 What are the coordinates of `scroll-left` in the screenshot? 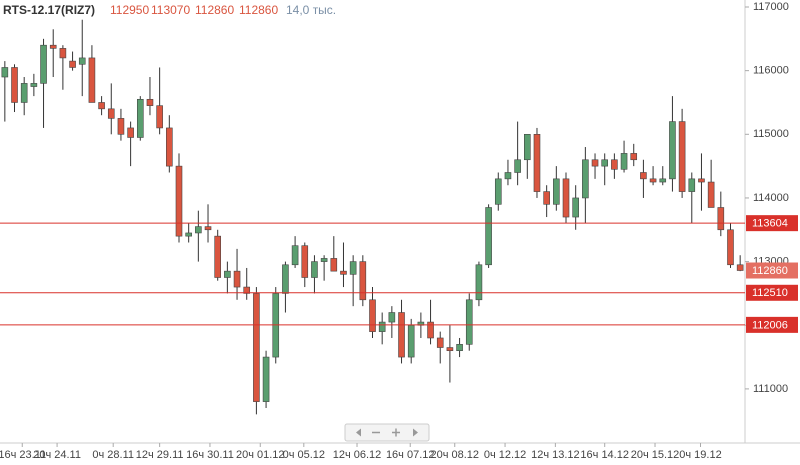 It's located at (358, 432).